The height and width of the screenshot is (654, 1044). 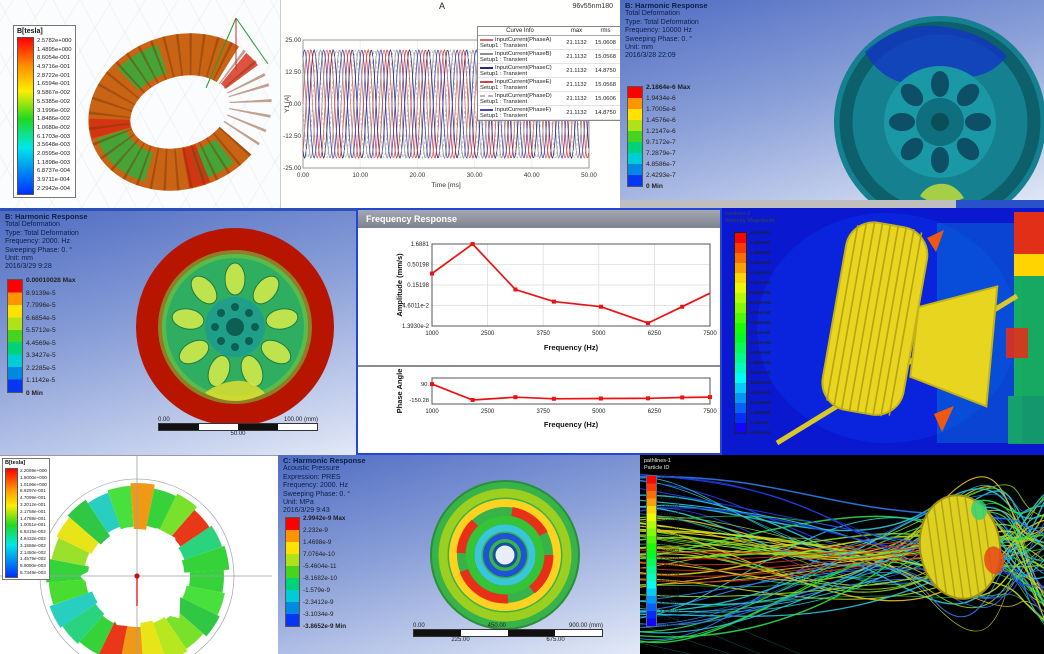 I want to click on svg-text: 25.00, so click(x=293, y=40).